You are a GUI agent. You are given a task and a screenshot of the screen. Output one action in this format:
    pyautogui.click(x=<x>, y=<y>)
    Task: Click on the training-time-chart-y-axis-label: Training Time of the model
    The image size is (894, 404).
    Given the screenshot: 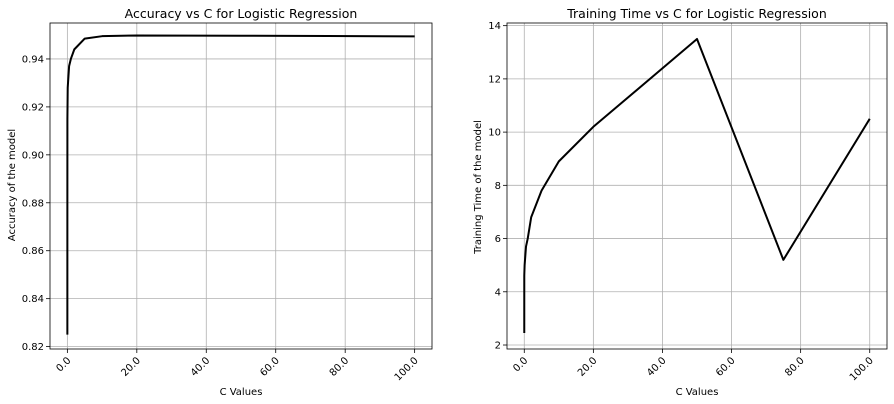 What is the action you would take?
    pyautogui.click(x=478, y=187)
    